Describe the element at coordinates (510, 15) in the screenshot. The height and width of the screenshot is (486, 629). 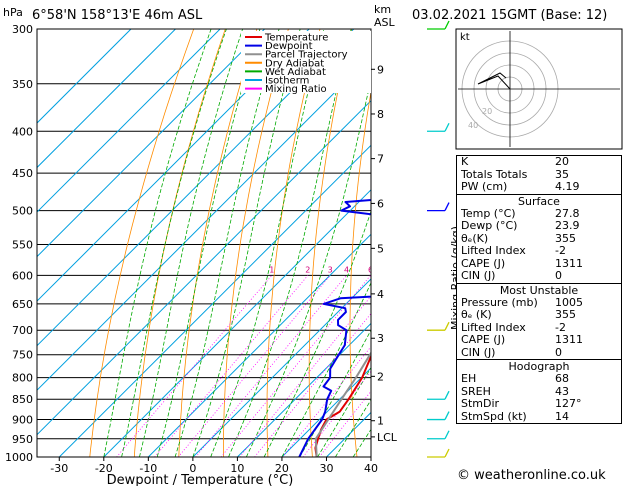
I see `datetime-label: 03.02.2021 15GMT (Base: 12)` at that location.